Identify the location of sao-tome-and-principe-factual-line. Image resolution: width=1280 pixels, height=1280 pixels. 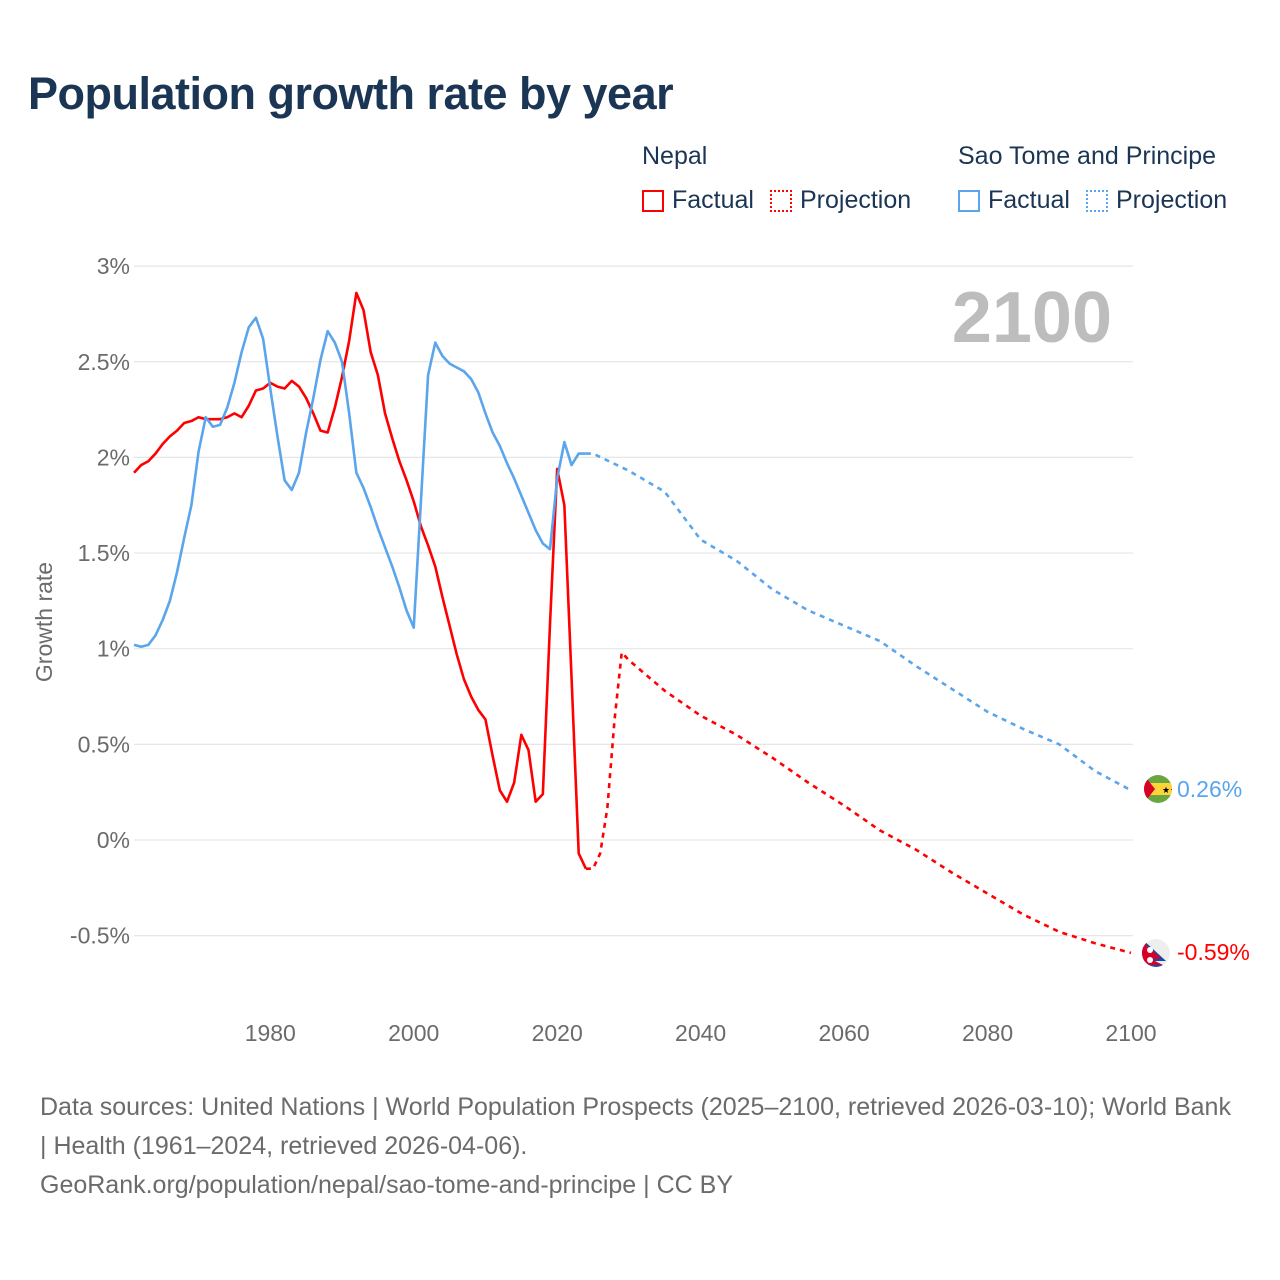
(359, 482).